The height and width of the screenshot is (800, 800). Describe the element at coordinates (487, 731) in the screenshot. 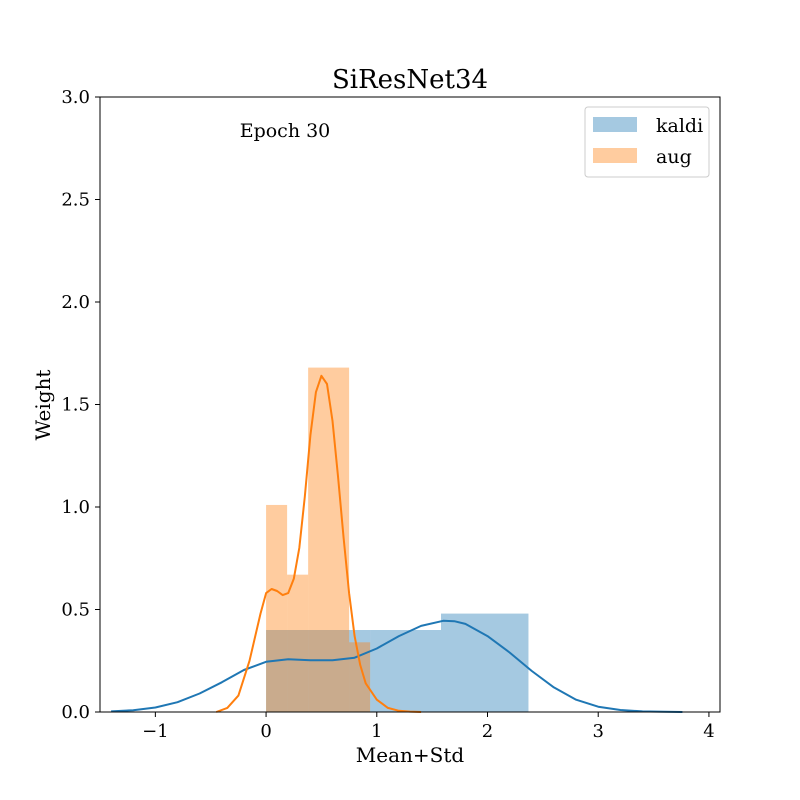

I see `x-tick-label: 2` at that location.